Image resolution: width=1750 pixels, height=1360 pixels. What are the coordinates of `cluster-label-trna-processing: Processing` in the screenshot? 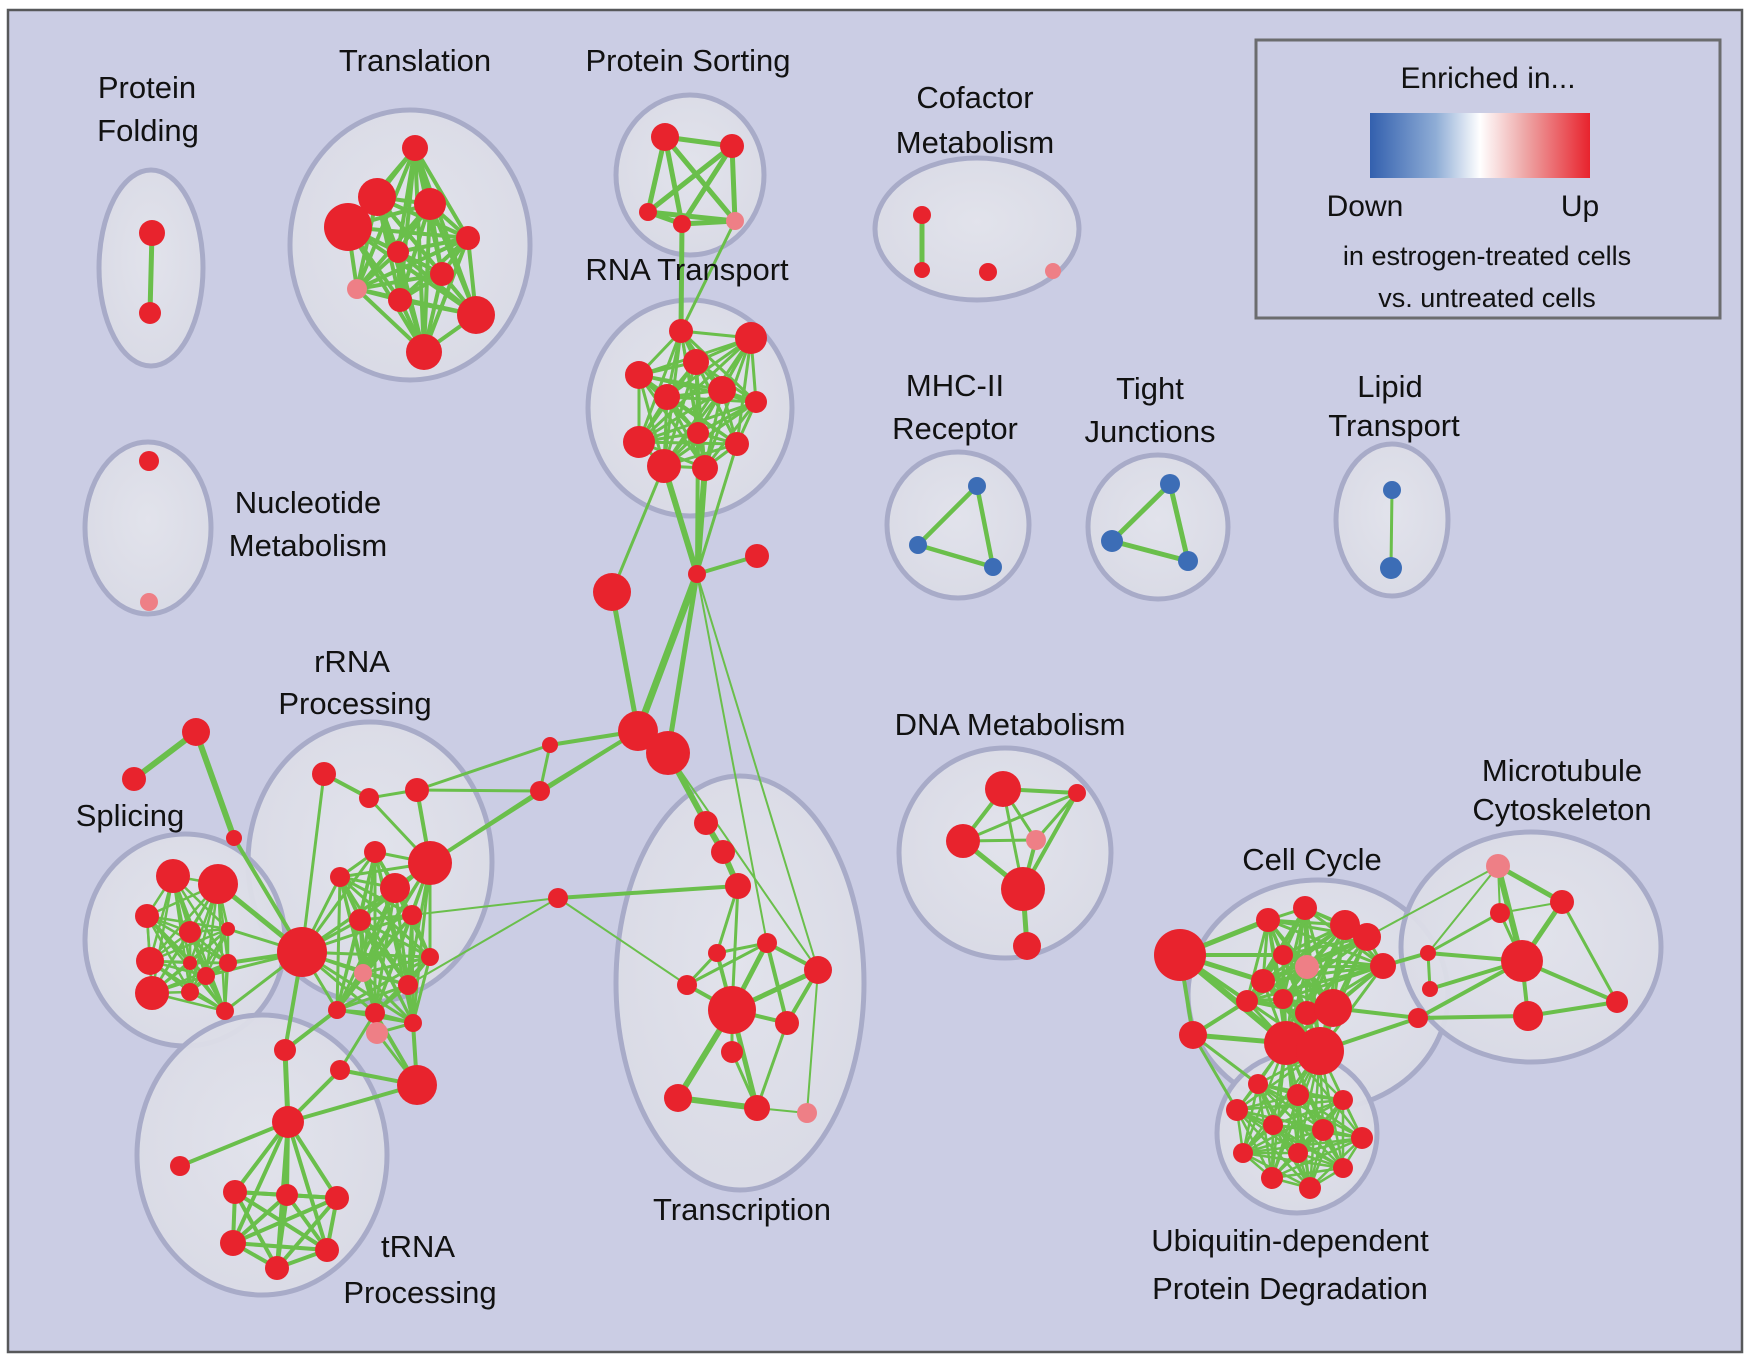 It's located at (419, 1292).